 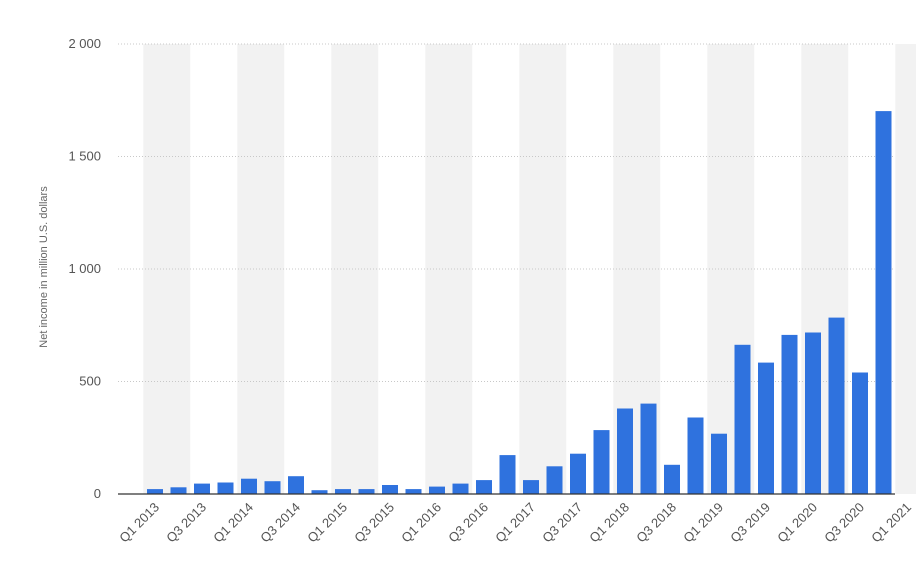 What do you see at coordinates (844, 523) in the screenshot?
I see `x-tick-label: Q3 2020` at bounding box center [844, 523].